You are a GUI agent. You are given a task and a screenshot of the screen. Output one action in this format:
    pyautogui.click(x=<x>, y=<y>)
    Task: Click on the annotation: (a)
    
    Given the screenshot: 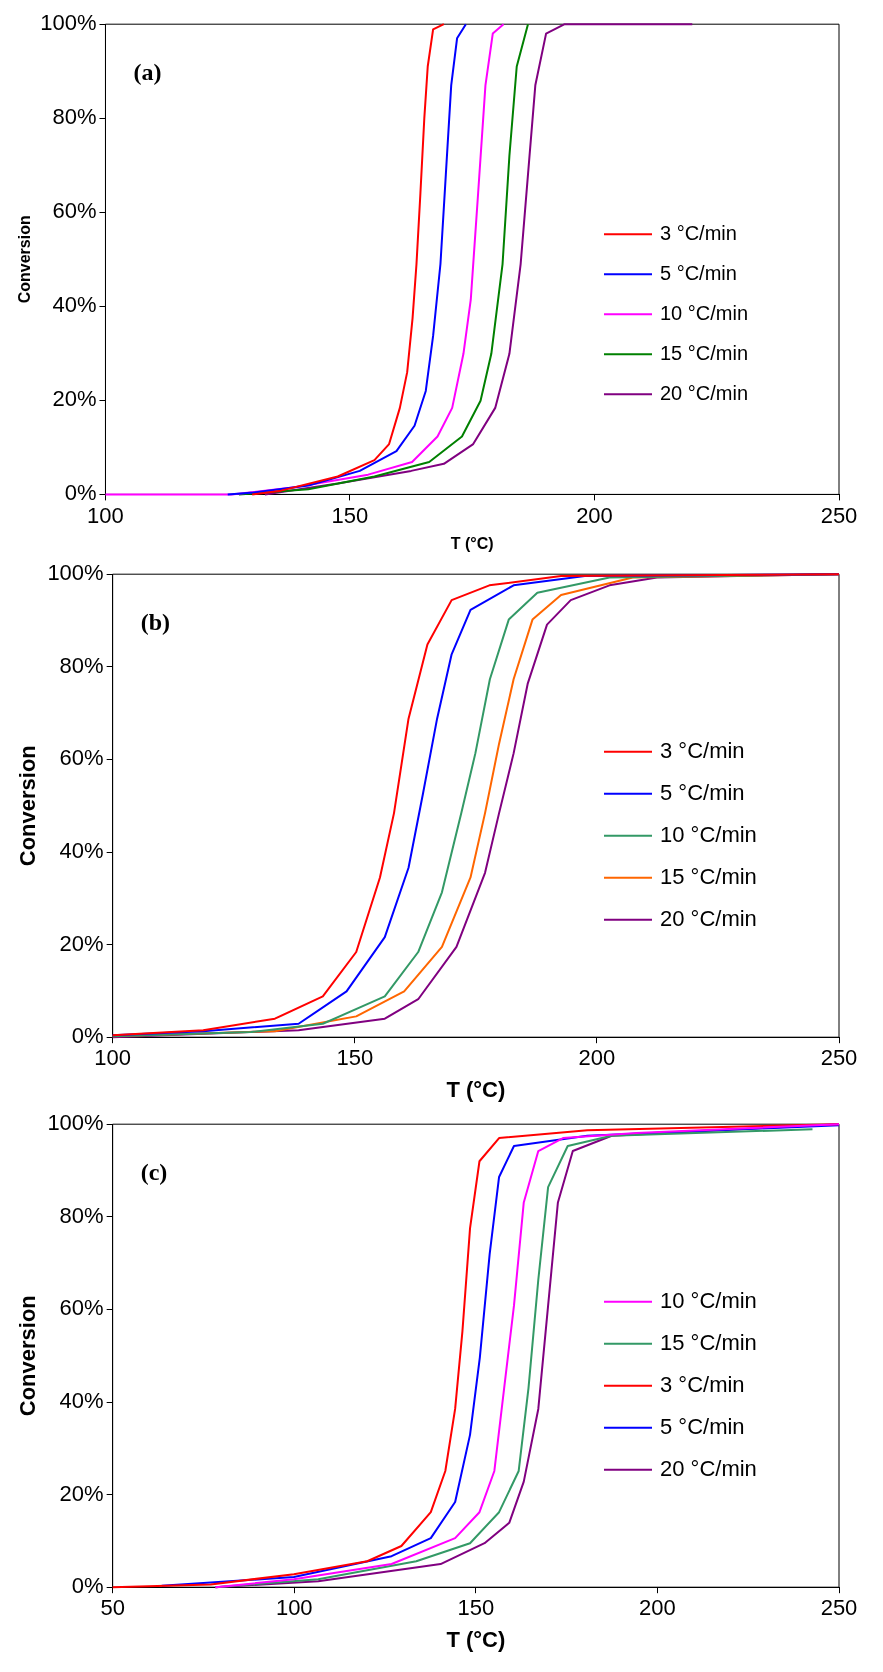 What is the action you would take?
    pyautogui.click(x=147, y=72)
    